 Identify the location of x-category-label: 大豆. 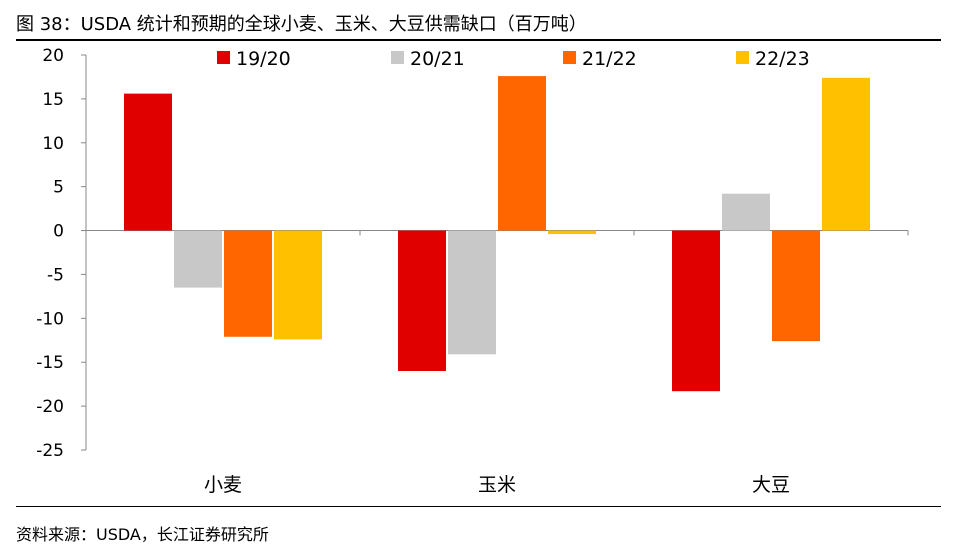
(771, 485).